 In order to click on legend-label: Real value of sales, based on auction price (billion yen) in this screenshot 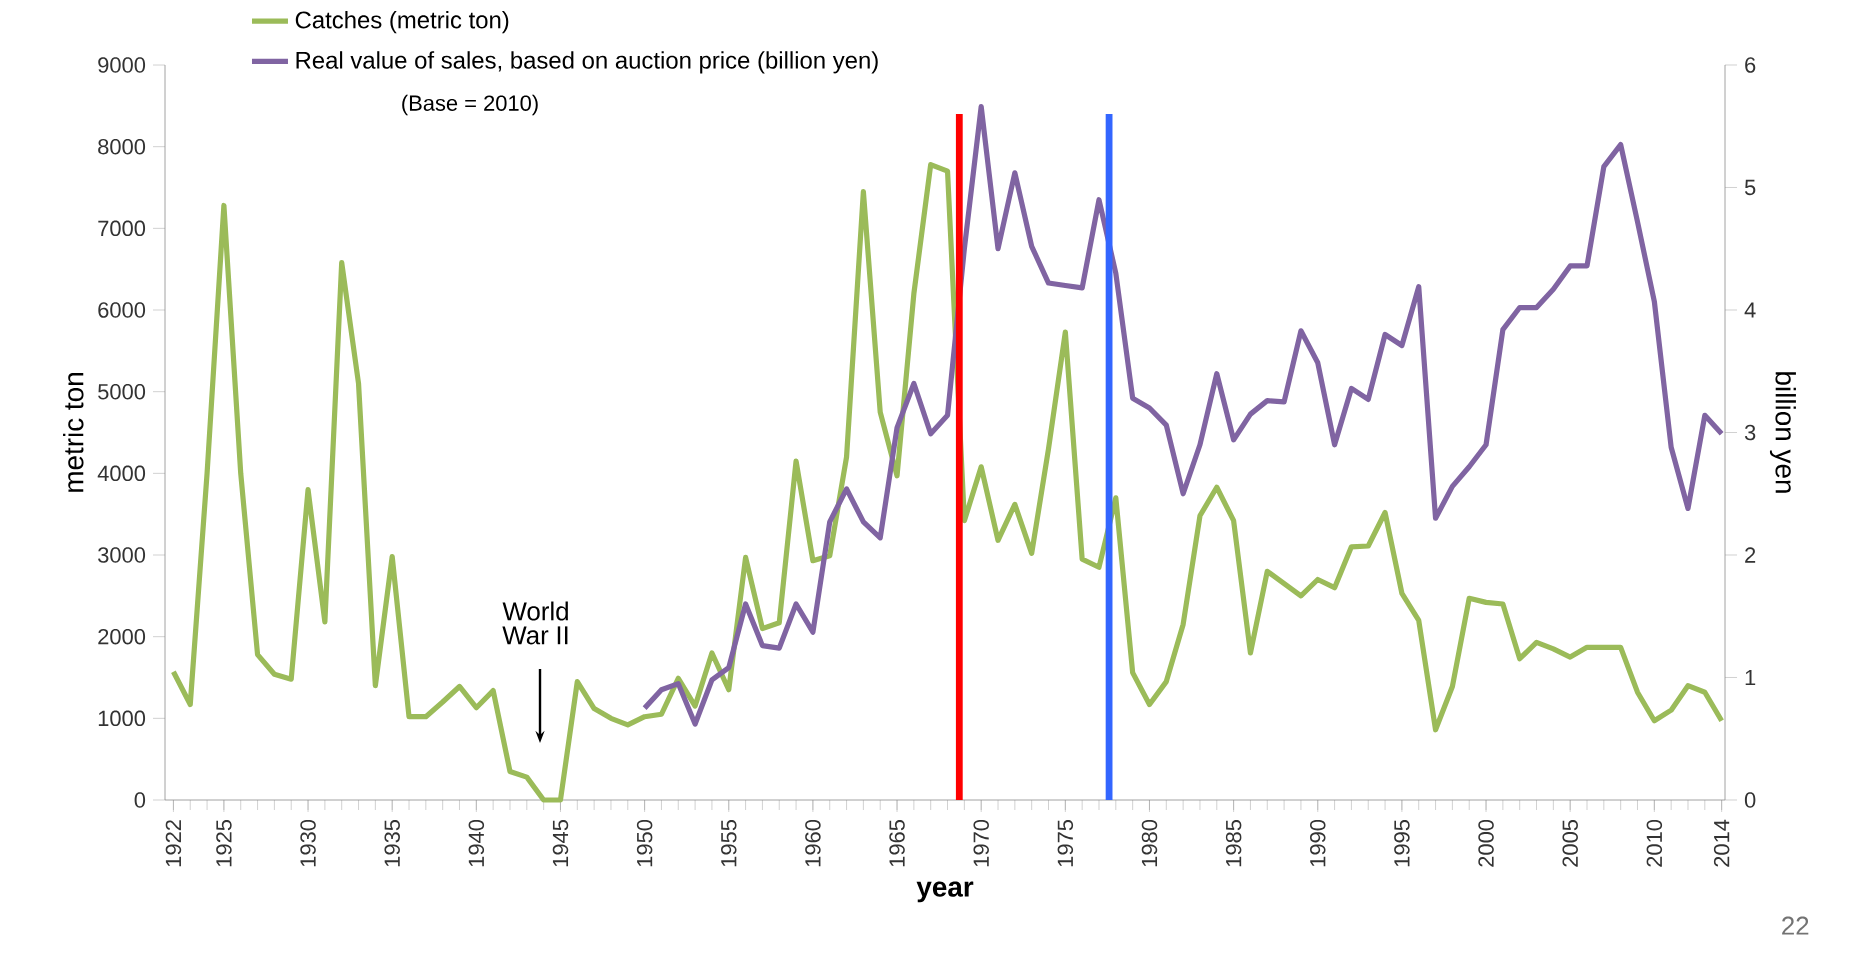, I will do `click(587, 62)`.